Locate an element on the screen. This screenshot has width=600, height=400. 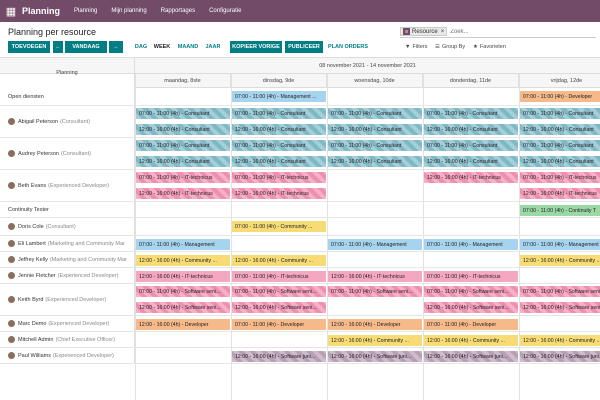
menu-configuration: Configuratie is located at coordinates (225, 11).